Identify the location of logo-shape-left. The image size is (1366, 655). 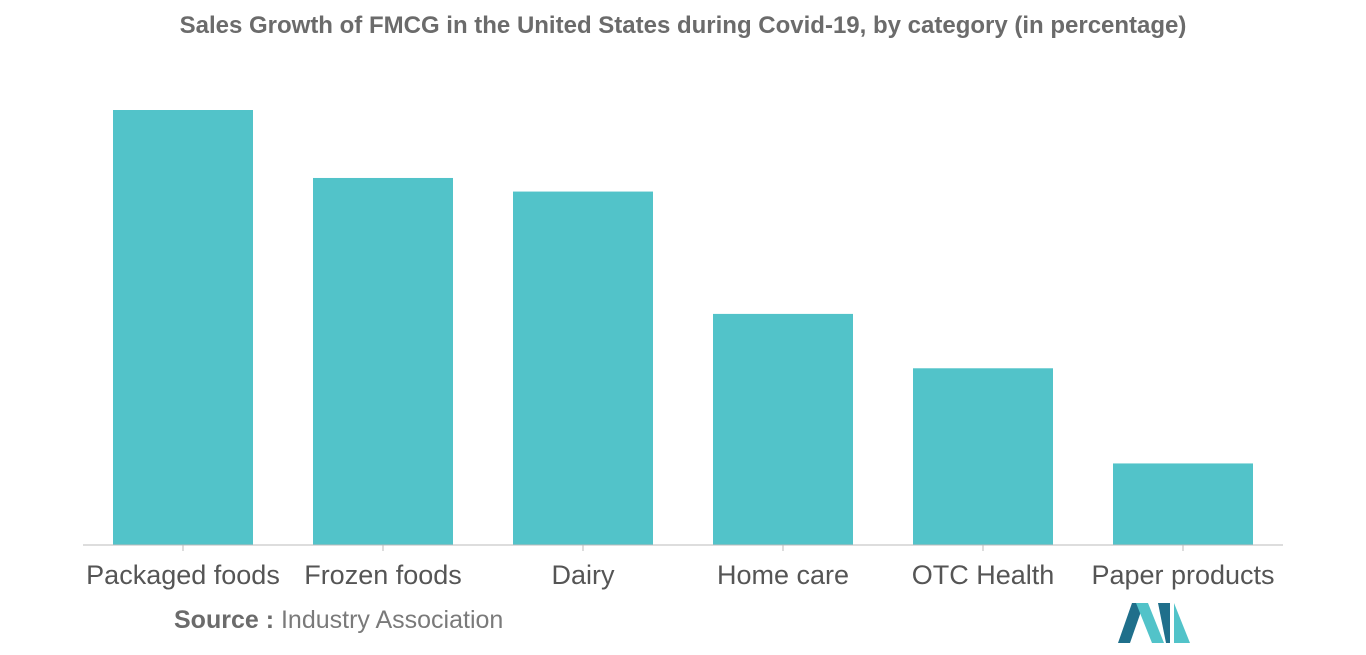
(1131, 623).